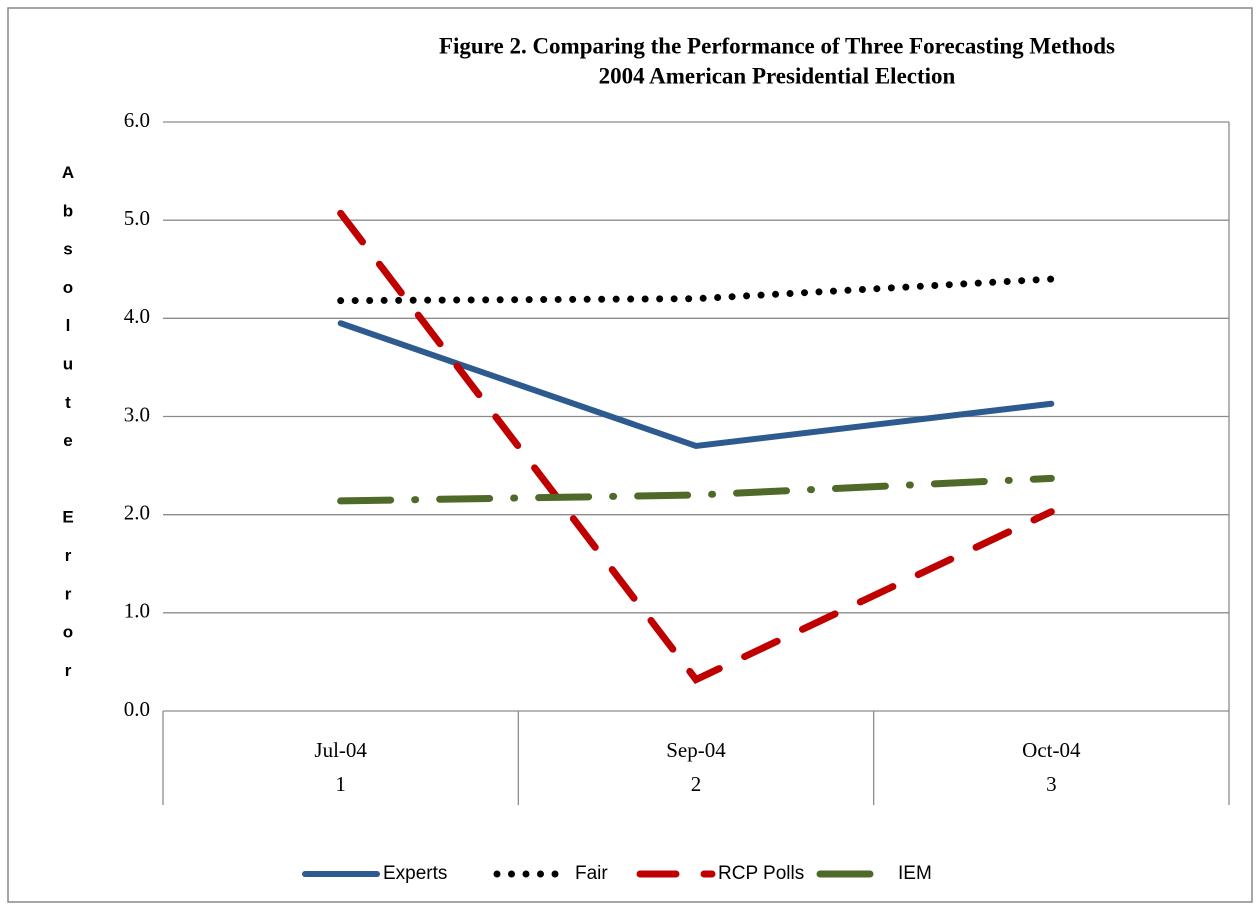  Describe the element at coordinates (696, 784) in the screenshot. I see `x-tick-number: 2` at that location.